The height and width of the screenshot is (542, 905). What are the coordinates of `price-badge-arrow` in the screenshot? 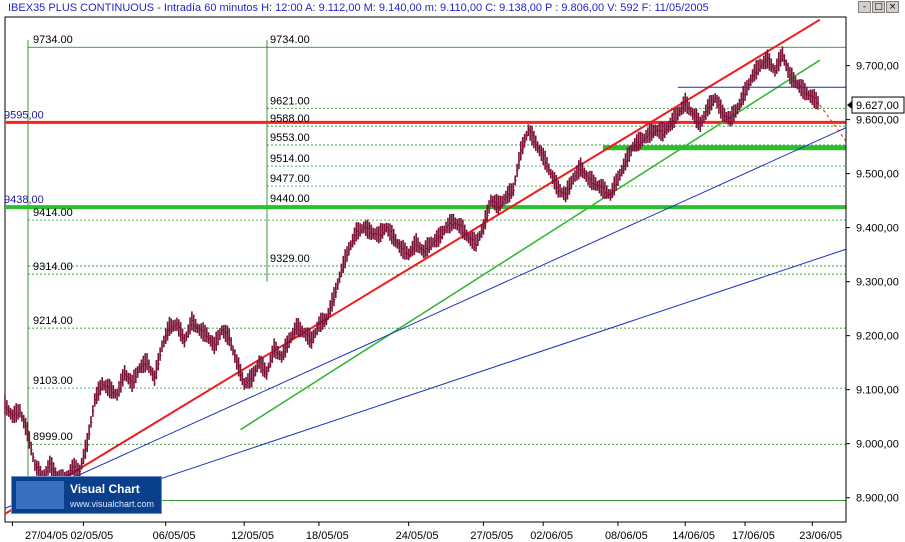 It's located at (849, 105).